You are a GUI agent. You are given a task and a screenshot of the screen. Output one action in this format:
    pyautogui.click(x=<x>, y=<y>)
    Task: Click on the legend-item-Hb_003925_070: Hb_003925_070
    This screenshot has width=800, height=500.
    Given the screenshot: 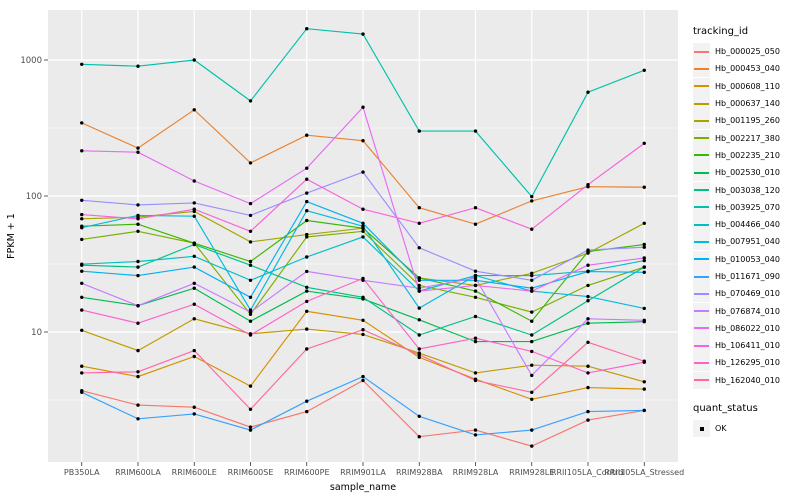 What is the action you would take?
    pyautogui.click(x=746, y=207)
    